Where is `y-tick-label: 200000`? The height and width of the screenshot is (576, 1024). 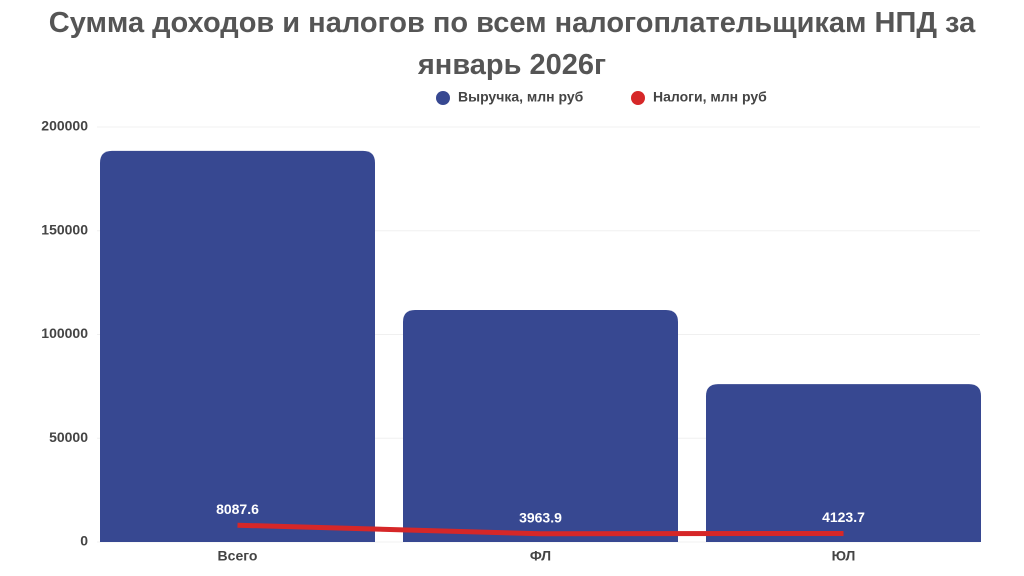
y-tick-label: 200000 is located at coordinates (64, 126).